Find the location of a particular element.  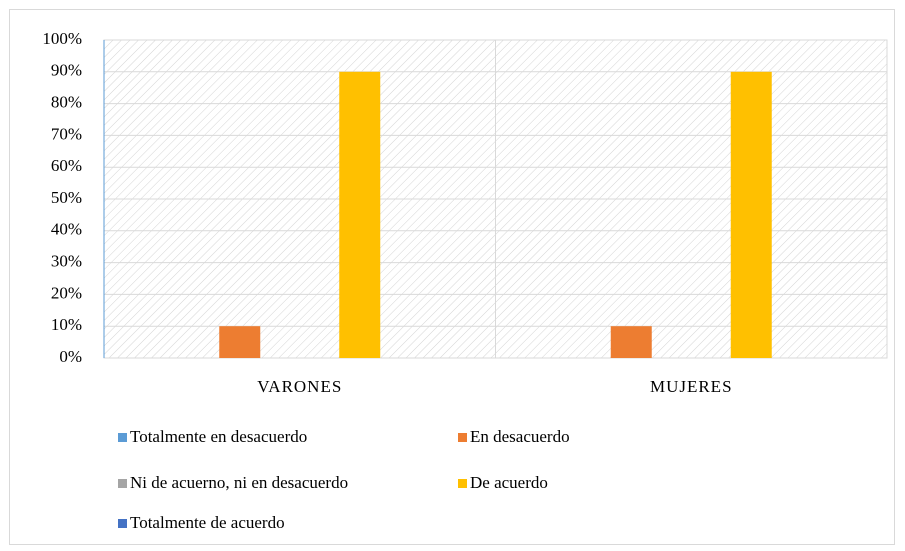

x-tick-label: VARONES is located at coordinates (299, 386).